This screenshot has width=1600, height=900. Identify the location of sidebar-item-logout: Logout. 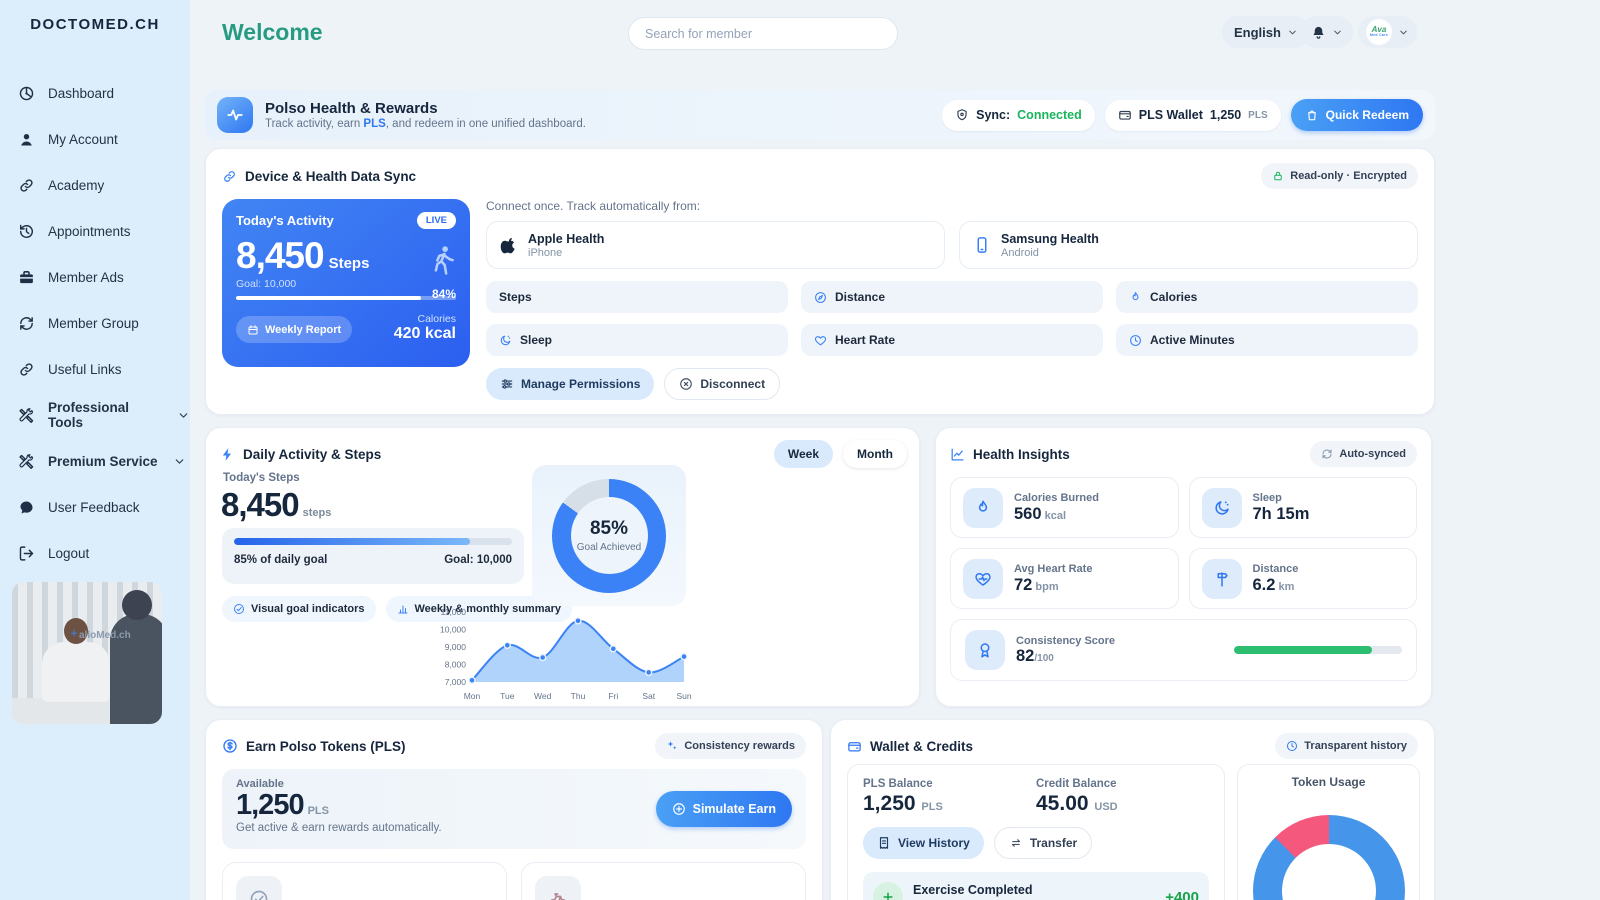
(95, 553).